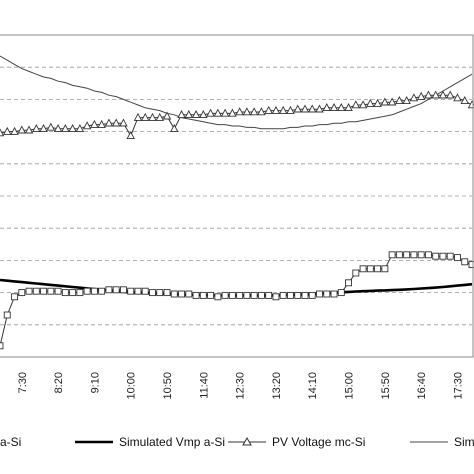  What do you see at coordinates (10, 442) in the screenshot?
I see `legend-label-0: e a-Si` at bounding box center [10, 442].